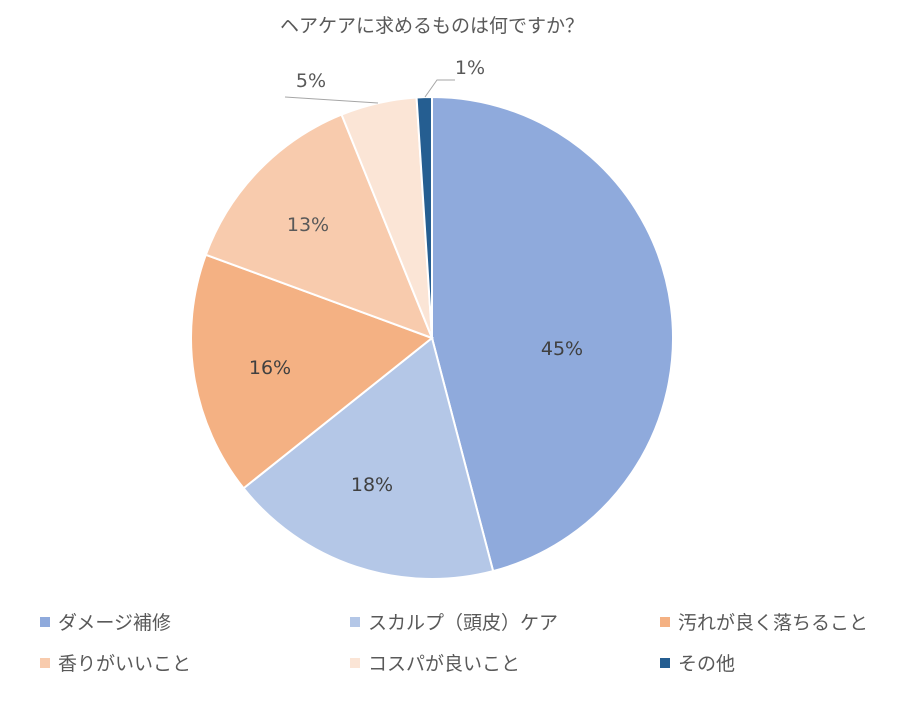 The width and height of the screenshot is (905, 701). What do you see at coordinates (470, 68) in the screenshot?
I see `data-label-6: 1%` at bounding box center [470, 68].